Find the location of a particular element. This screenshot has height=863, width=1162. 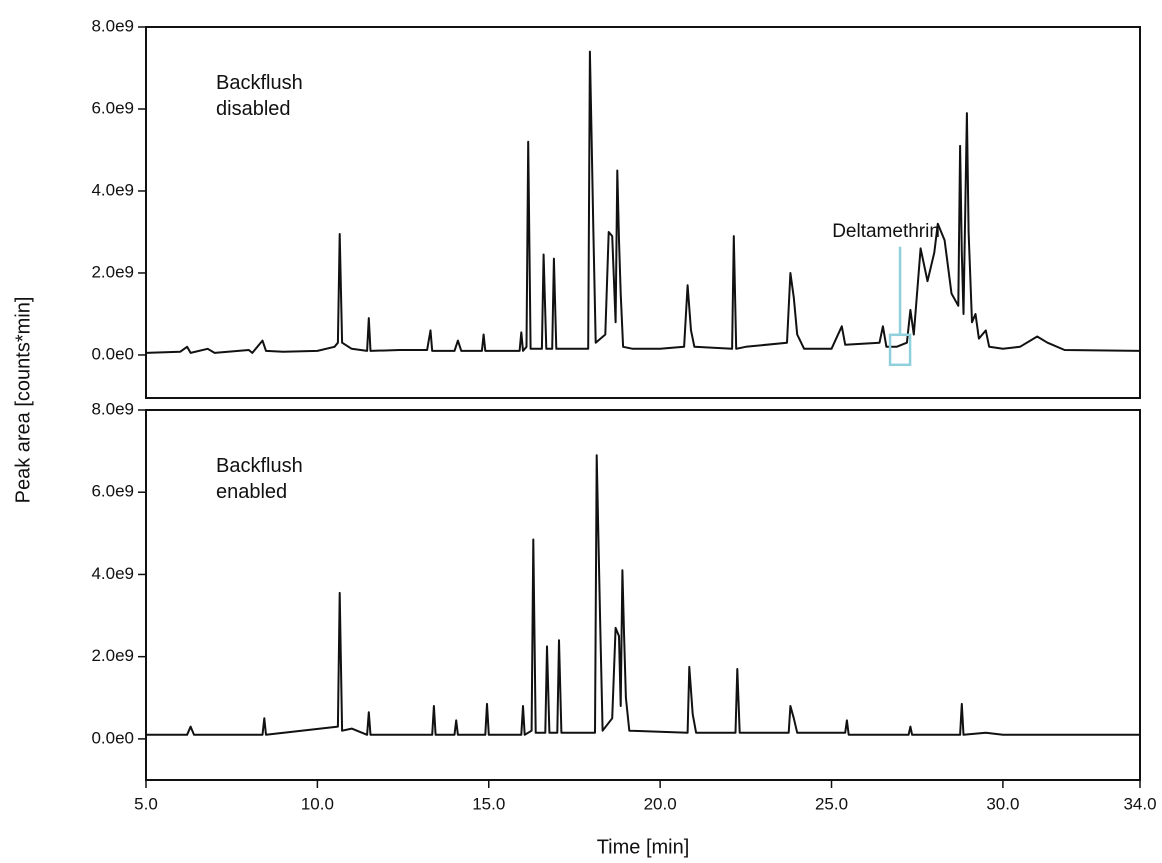

x-tick-label: 25.0 is located at coordinates (831, 803).